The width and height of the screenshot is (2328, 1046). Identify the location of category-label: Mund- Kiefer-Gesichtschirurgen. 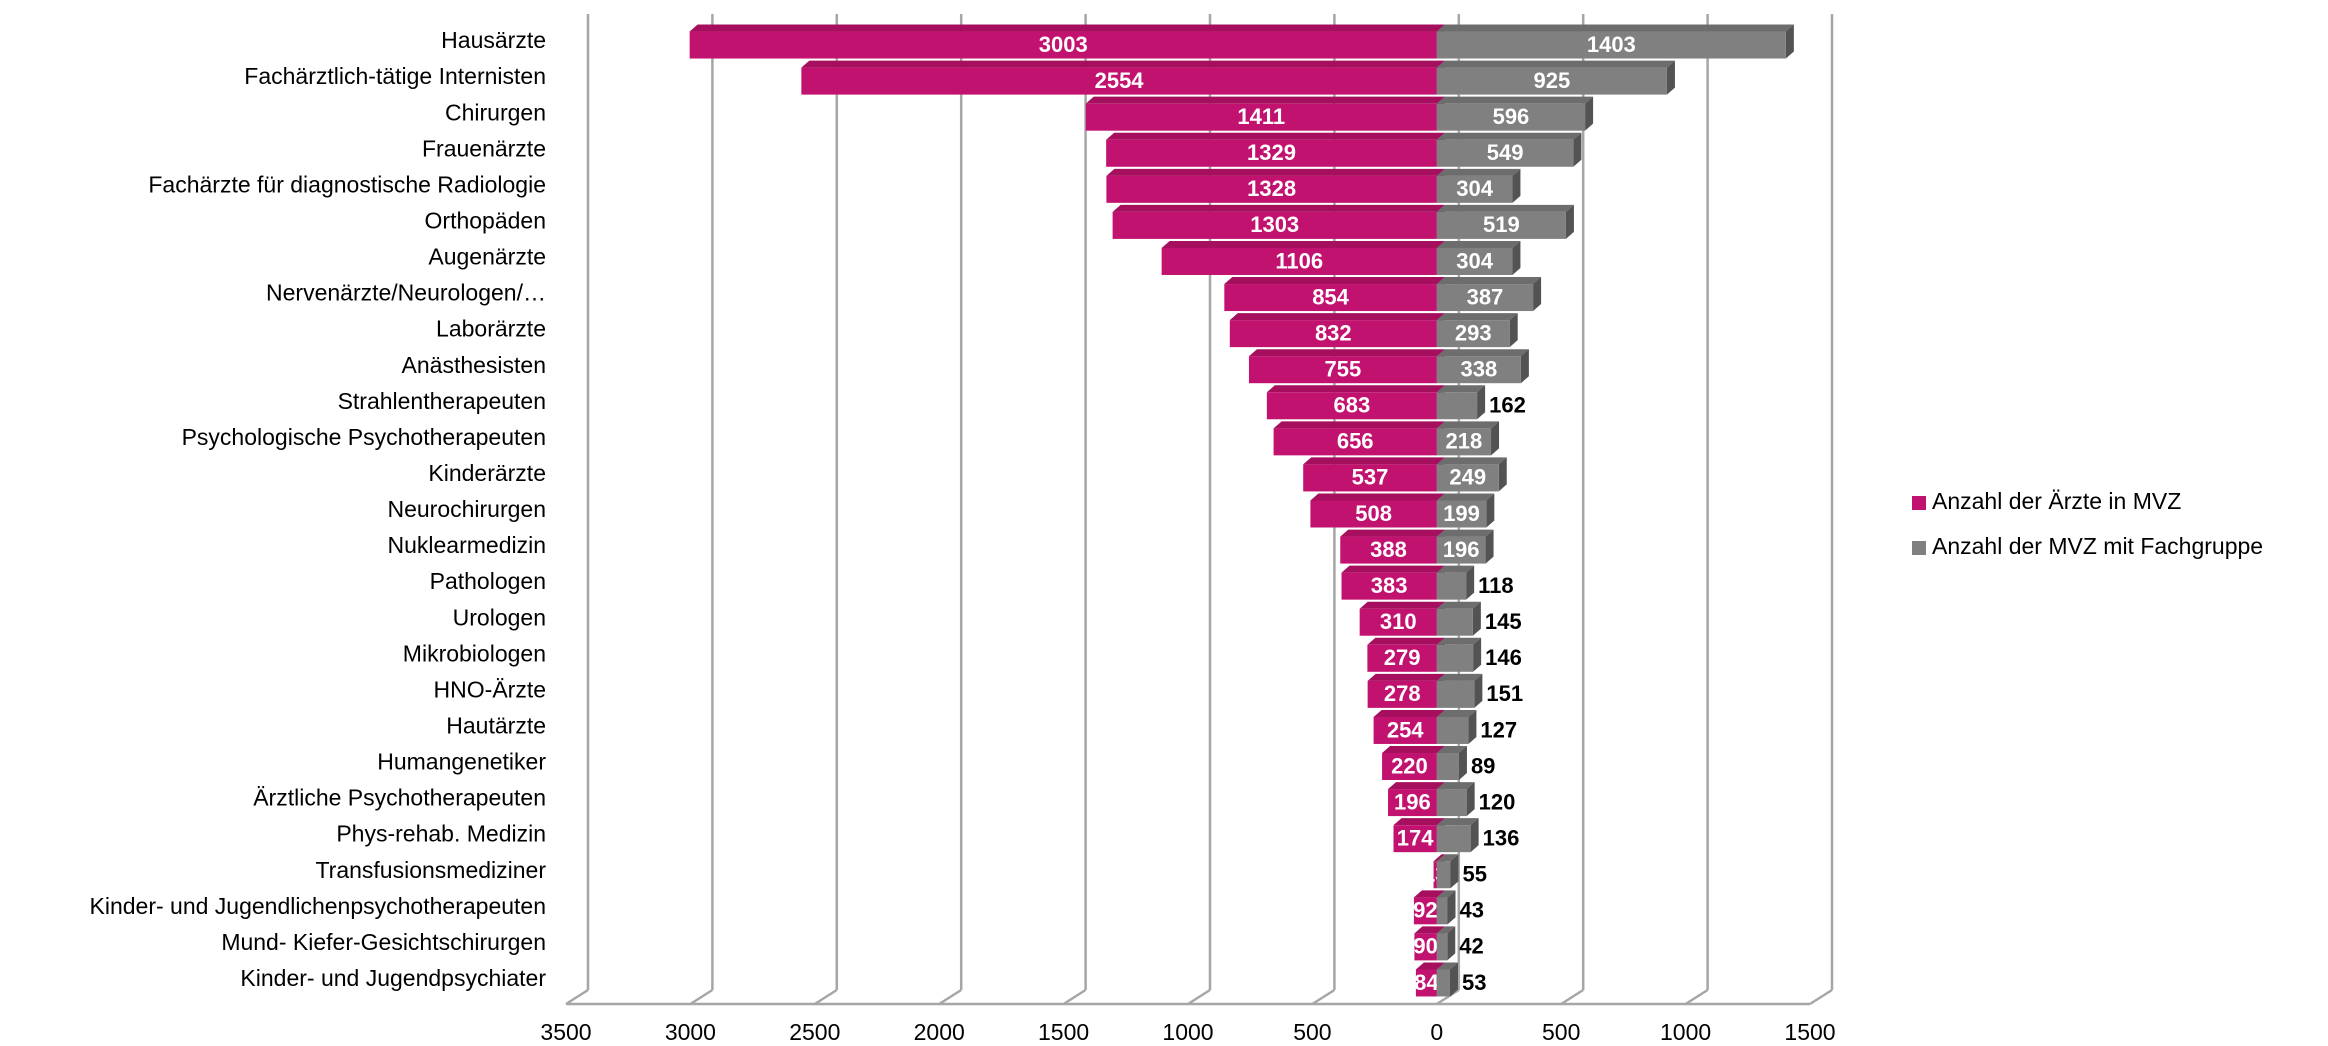
(383, 942).